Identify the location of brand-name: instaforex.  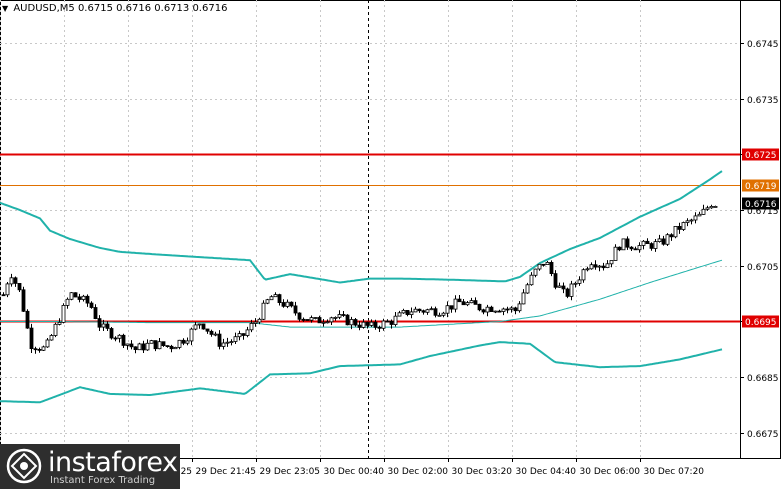
(113, 462).